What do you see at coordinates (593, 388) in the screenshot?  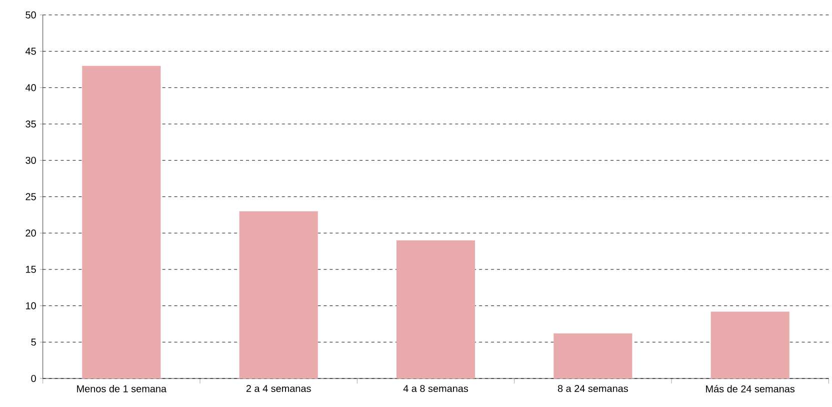 I see `x-tick-label: 8 a 24 semanas` at bounding box center [593, 388].